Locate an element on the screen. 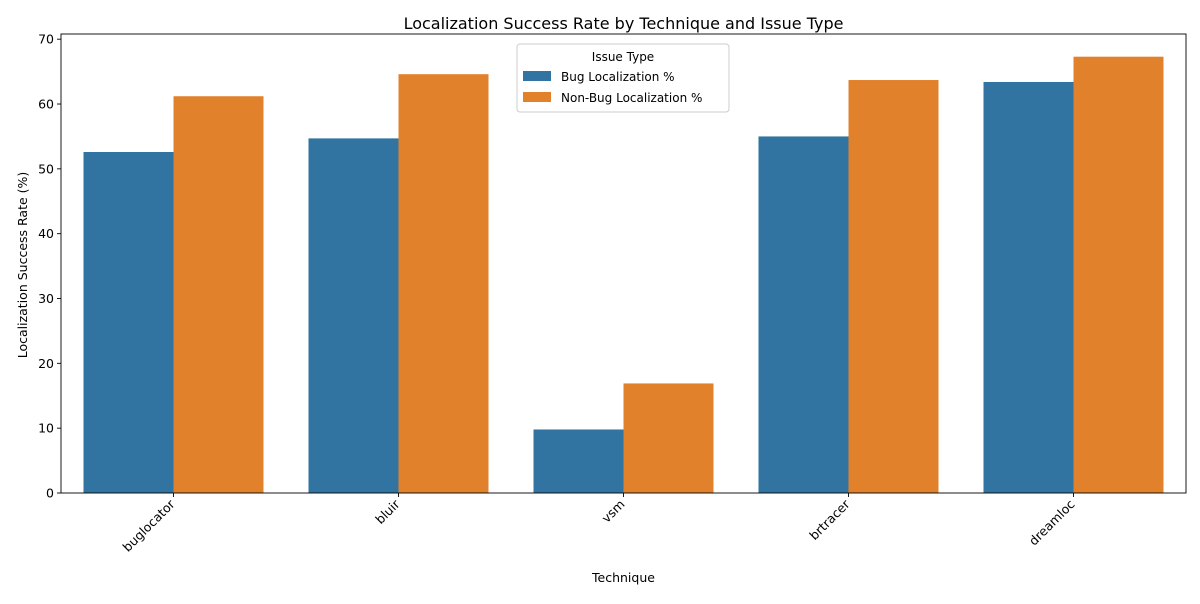 This screenshot has width=1200, height=604. y-axis-label: Localization Success Rate (%) is located at coordinates (22, 265).